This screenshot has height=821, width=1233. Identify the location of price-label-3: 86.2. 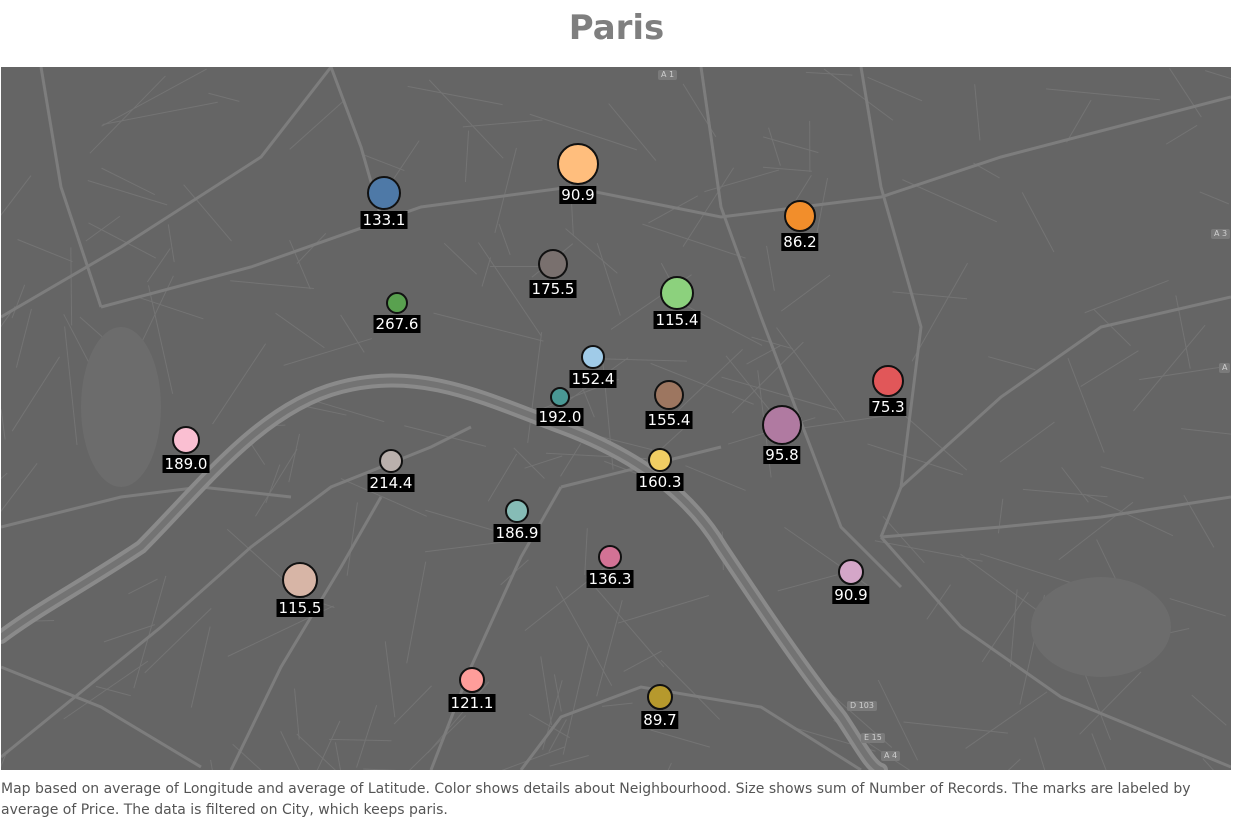
(800, 242).